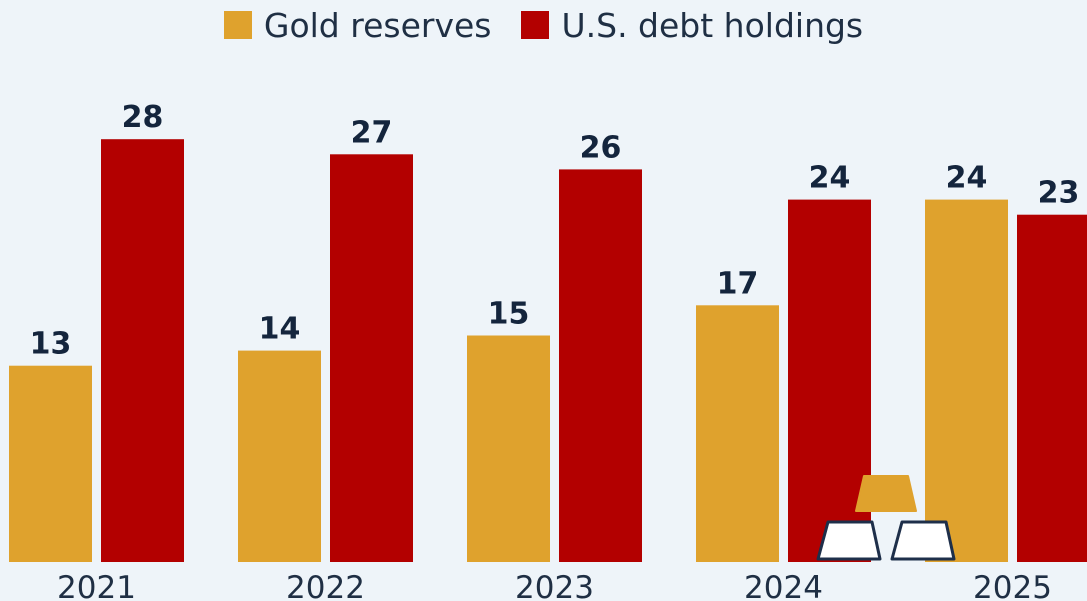 This screenshot has width=1087, height=601. Describe the element at coordinates (783, 585) in the screenshot. I see `x-tick-label-2024: 2024` at that location.